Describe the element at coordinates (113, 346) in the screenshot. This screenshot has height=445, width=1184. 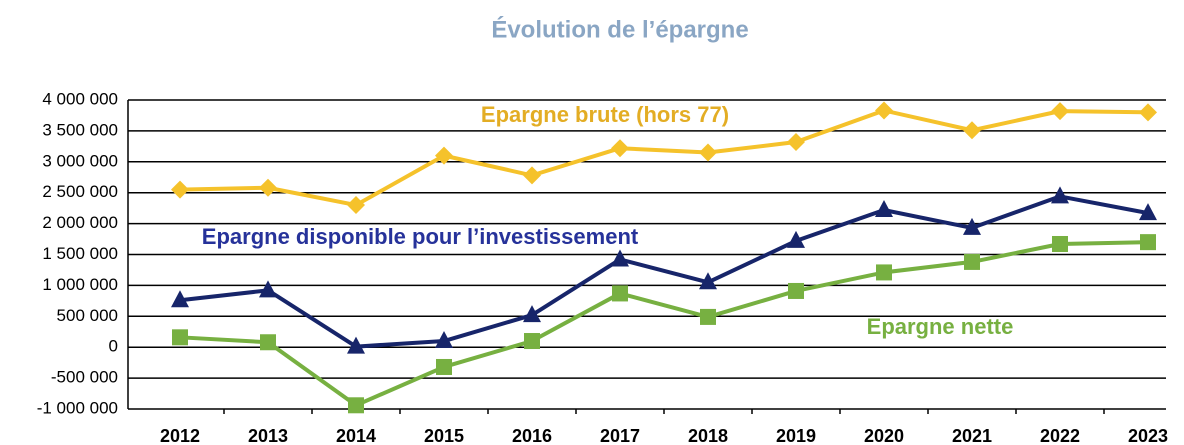
I see `y-tick-label: 0` at that location.